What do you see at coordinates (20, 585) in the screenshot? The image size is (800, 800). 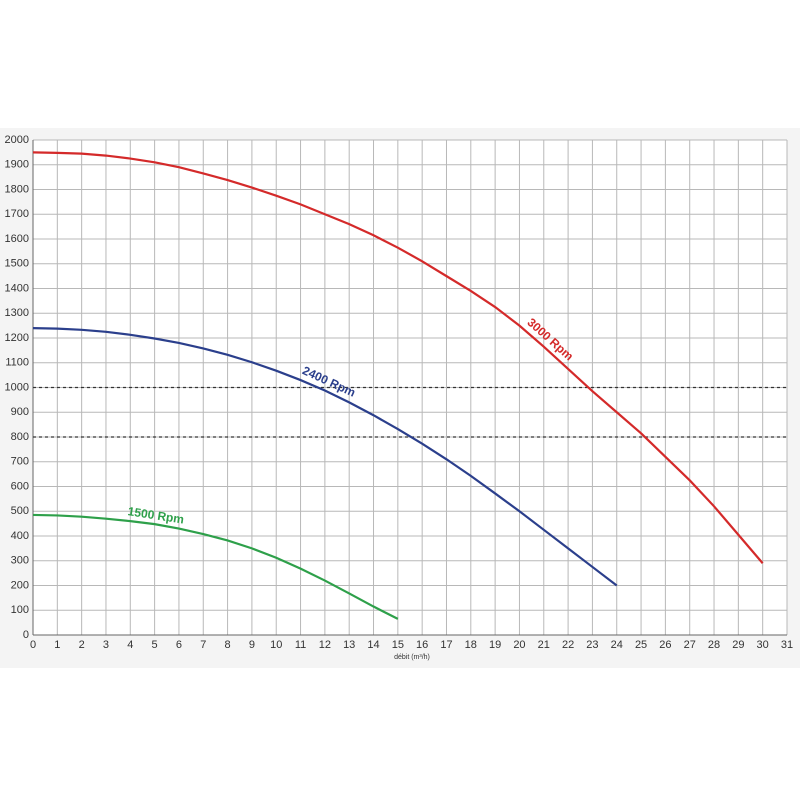 I see `y-tick-label: 200` at bounding box center [20, 585].